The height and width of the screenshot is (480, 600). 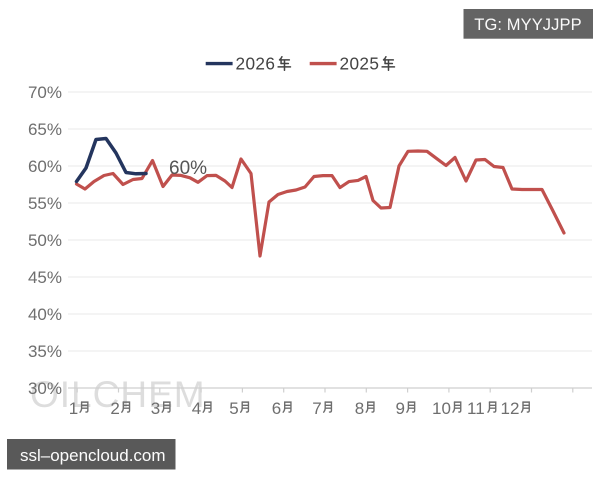 I want to click on svg-text: ssl–opencloud.com, so click(x=93, y=455).